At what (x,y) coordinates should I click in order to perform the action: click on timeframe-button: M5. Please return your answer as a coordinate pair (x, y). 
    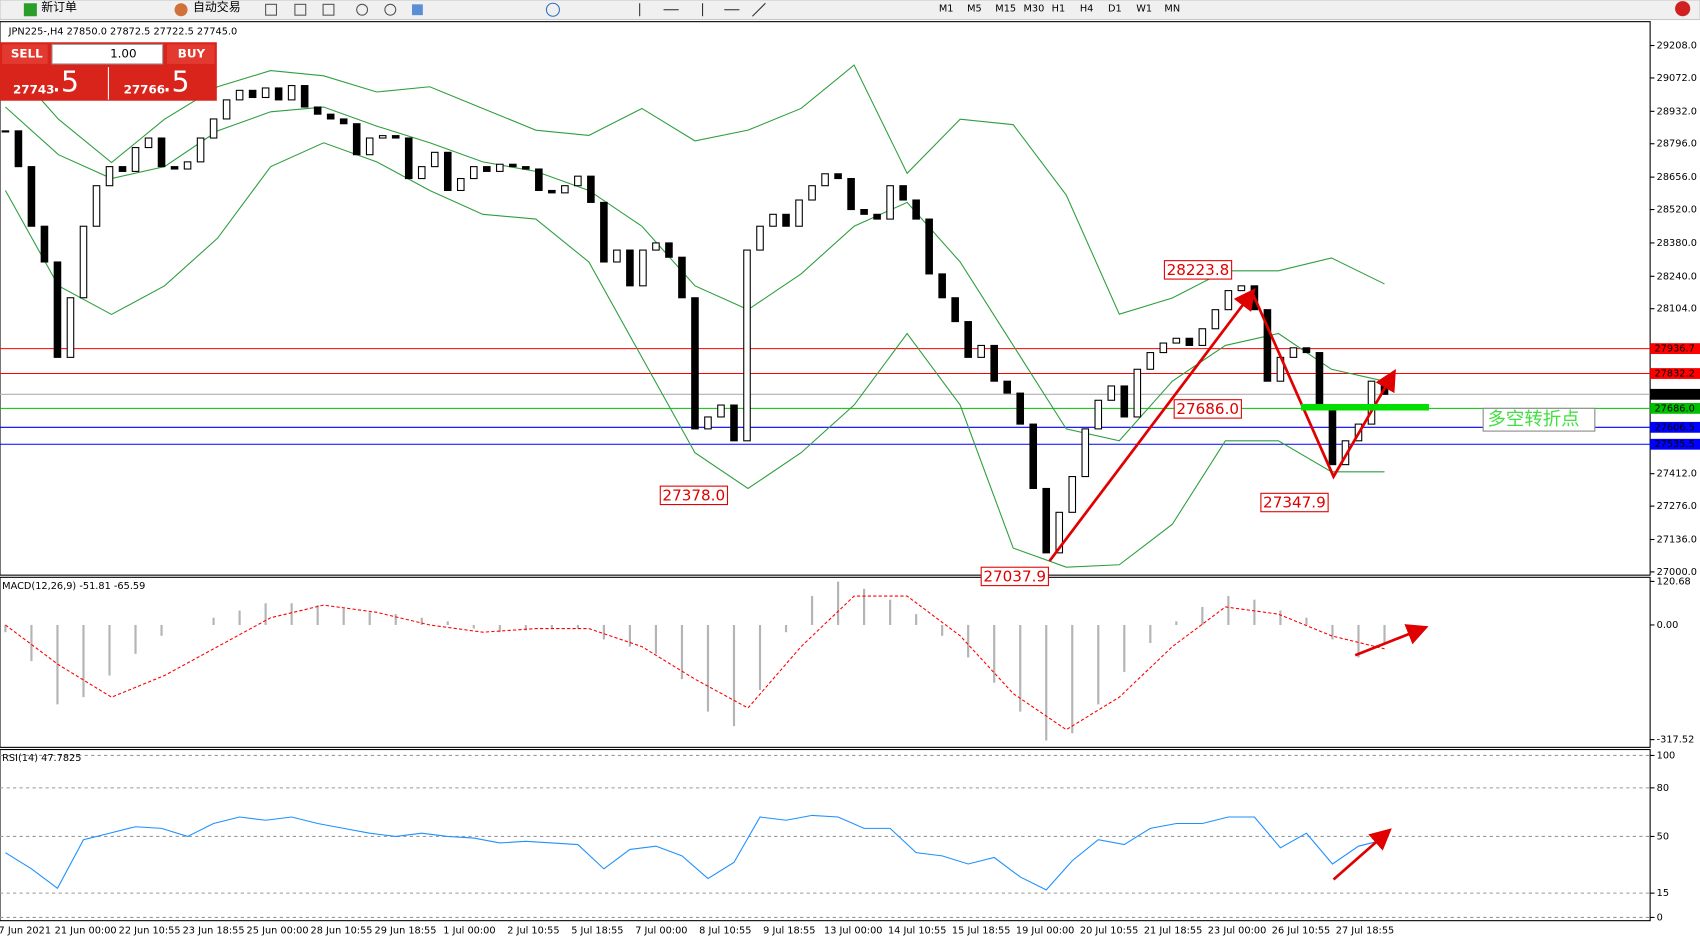
    Looking at the image, I should click on (974, 9).